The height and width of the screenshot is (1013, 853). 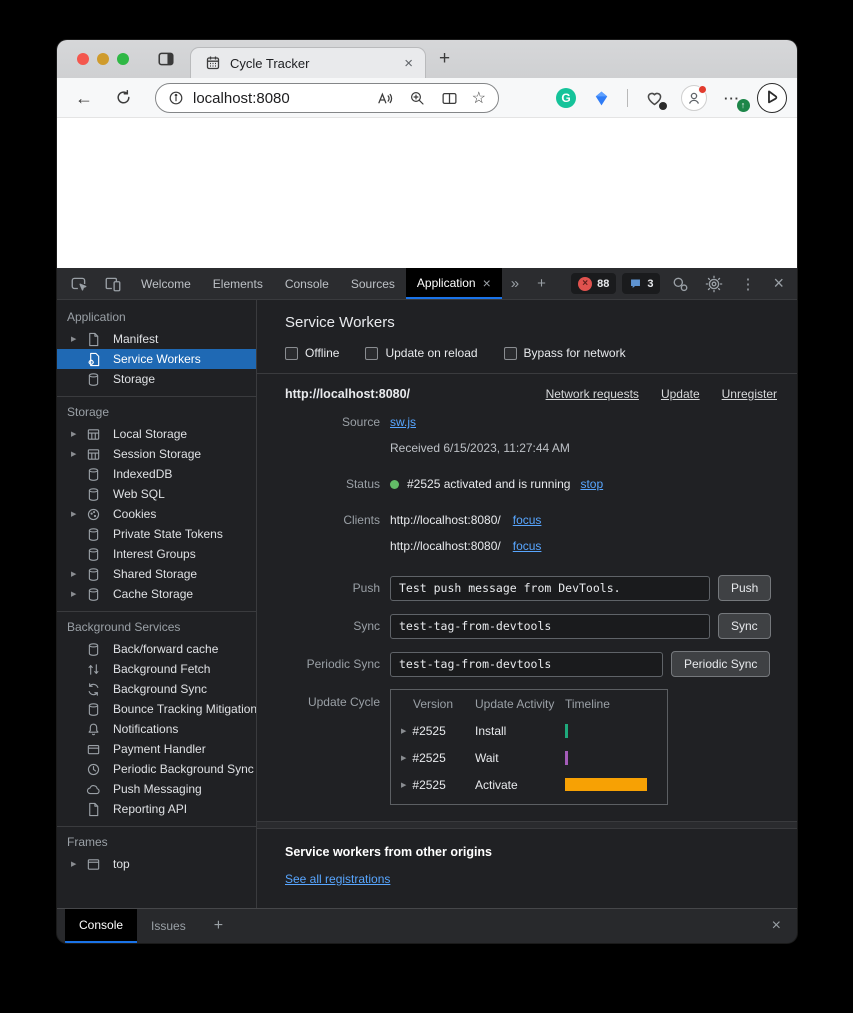 I want to click on sidebar-item-top-frame: ▶ top, so click(x=156, y=864).